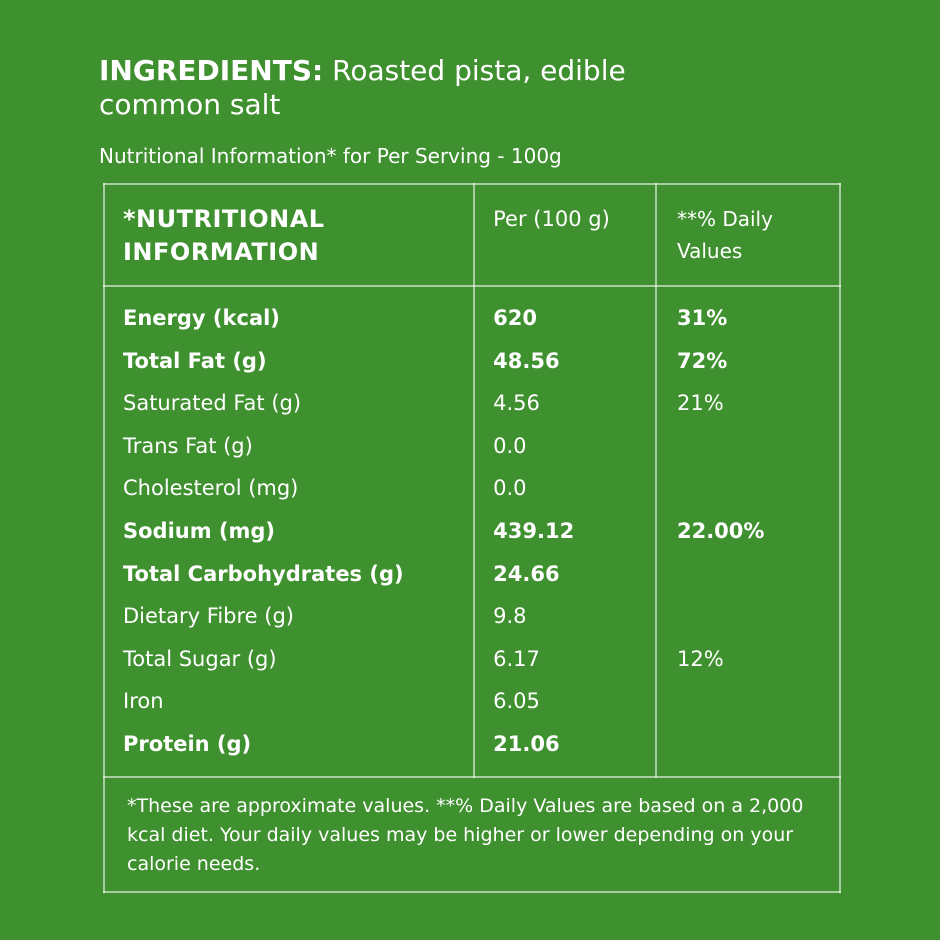 The width and height of the screenshot is (940, 940). What do you see at coordinates (526, 743) in the screenshot?
I see `cell-per-100g: 21.06` at bounding box center [526, 743].